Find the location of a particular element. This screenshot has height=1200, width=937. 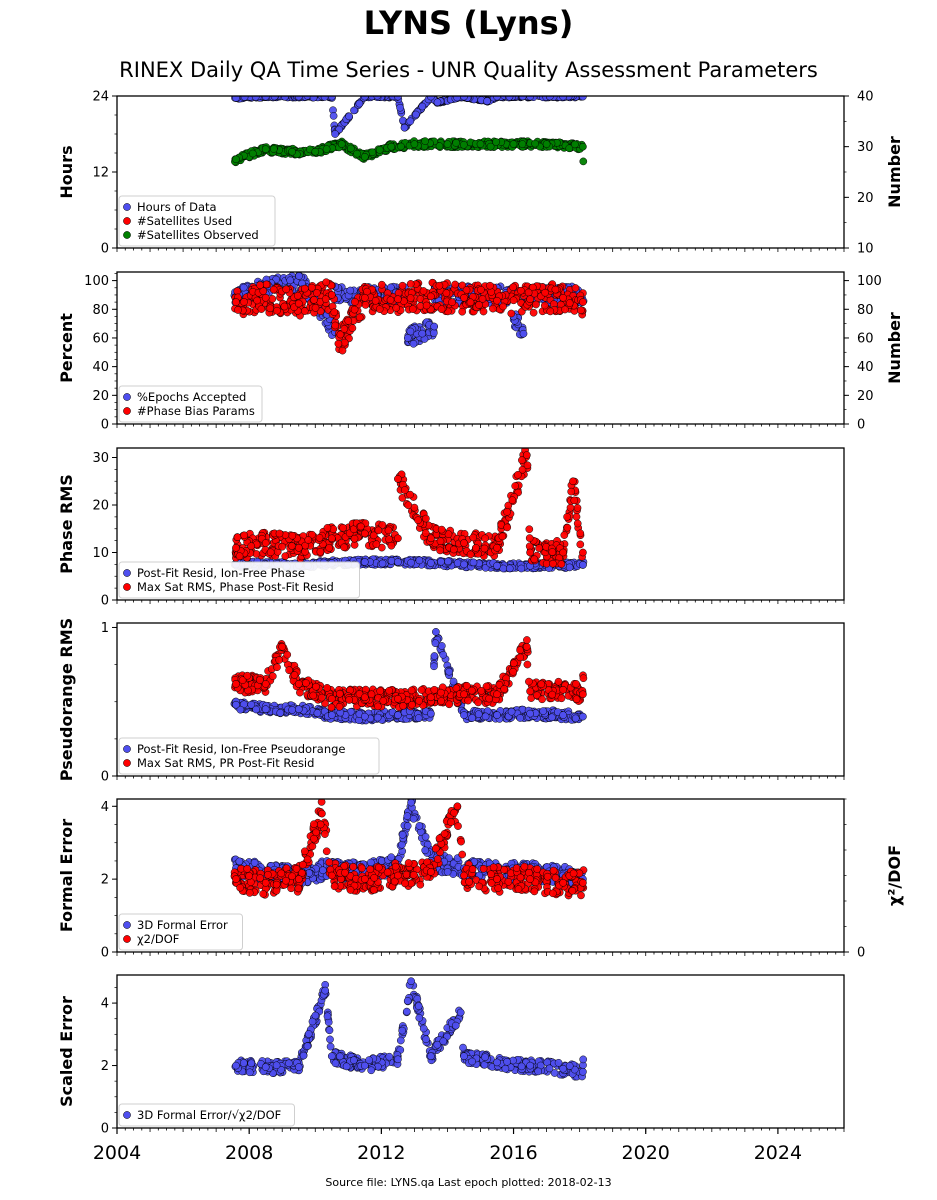

y-tick-label: 20 is located at coordinates (100, 506).